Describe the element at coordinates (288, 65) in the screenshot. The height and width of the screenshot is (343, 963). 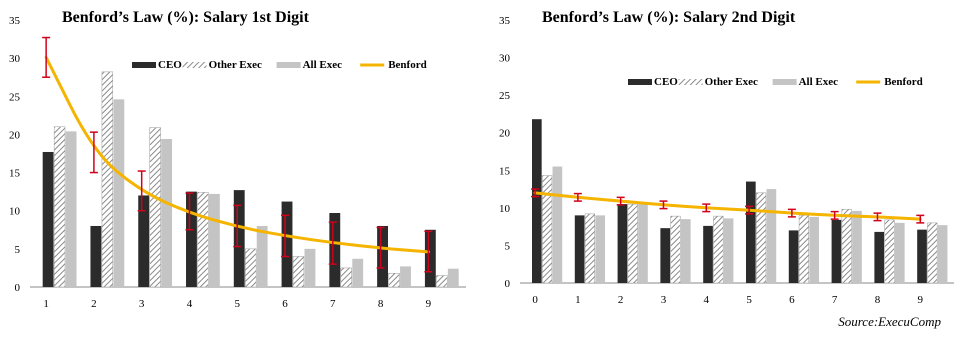
I see `legend-swatch-all-exec` at that location.